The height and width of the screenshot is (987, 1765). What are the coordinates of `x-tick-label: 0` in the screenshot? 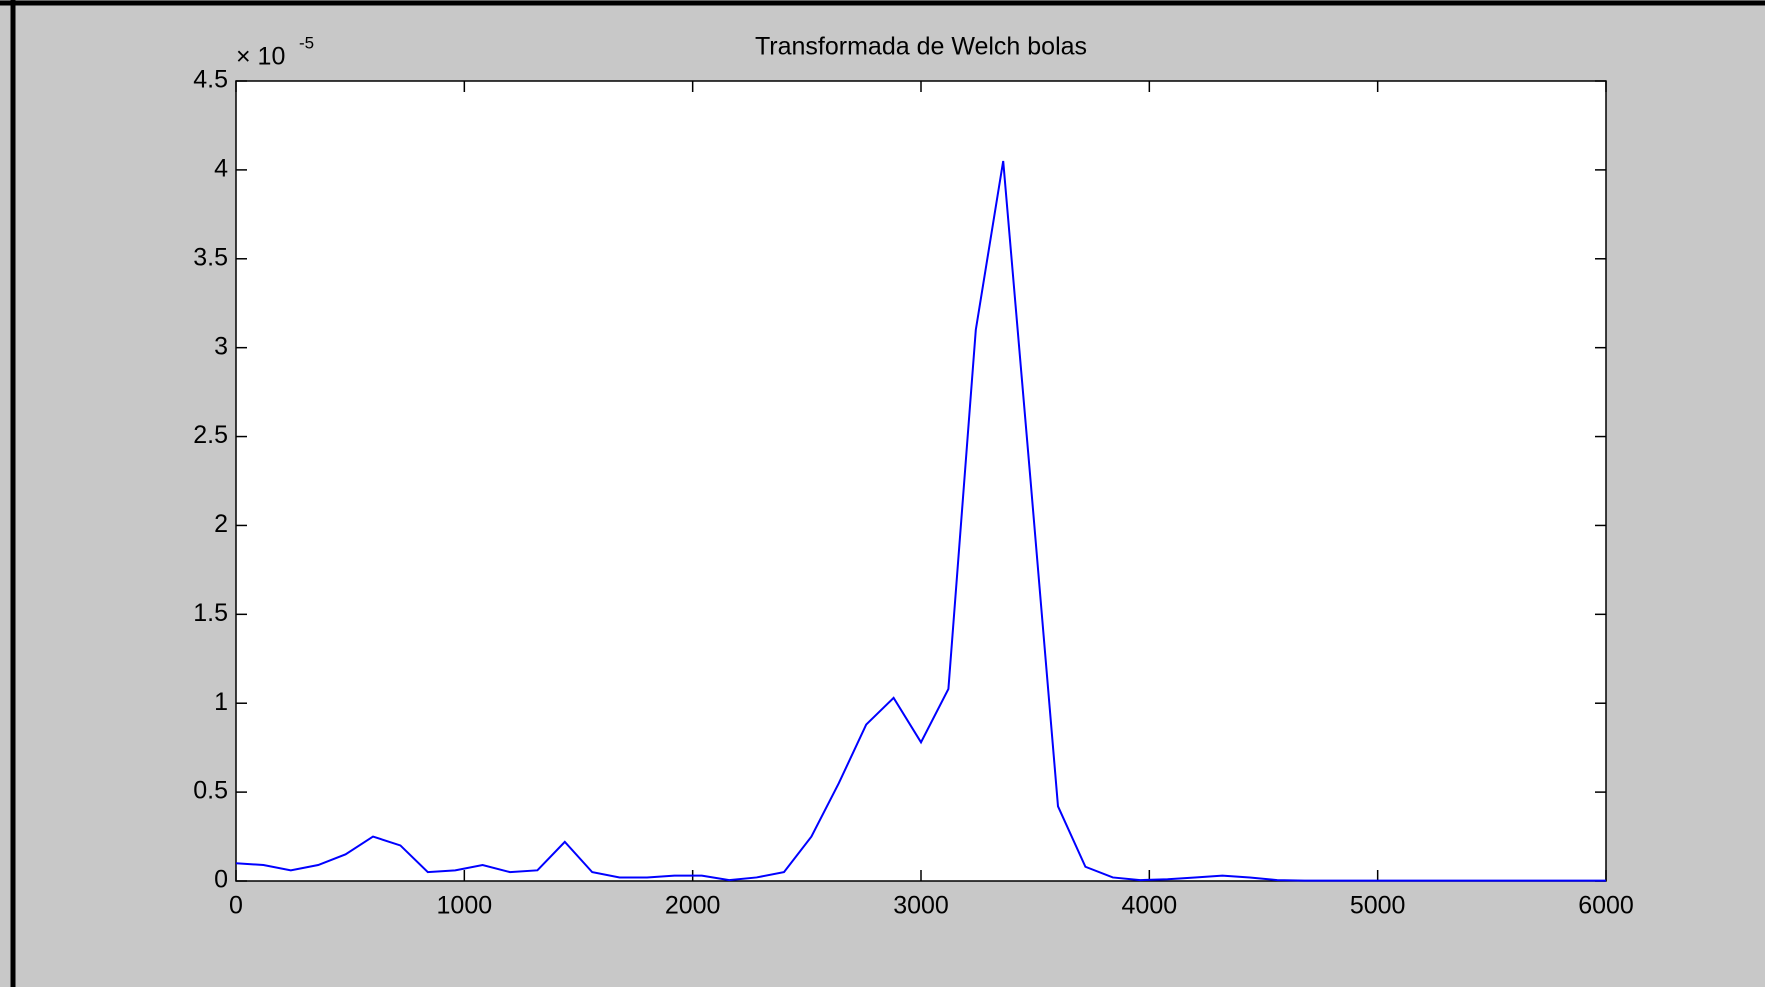 It's located at (236, 906).